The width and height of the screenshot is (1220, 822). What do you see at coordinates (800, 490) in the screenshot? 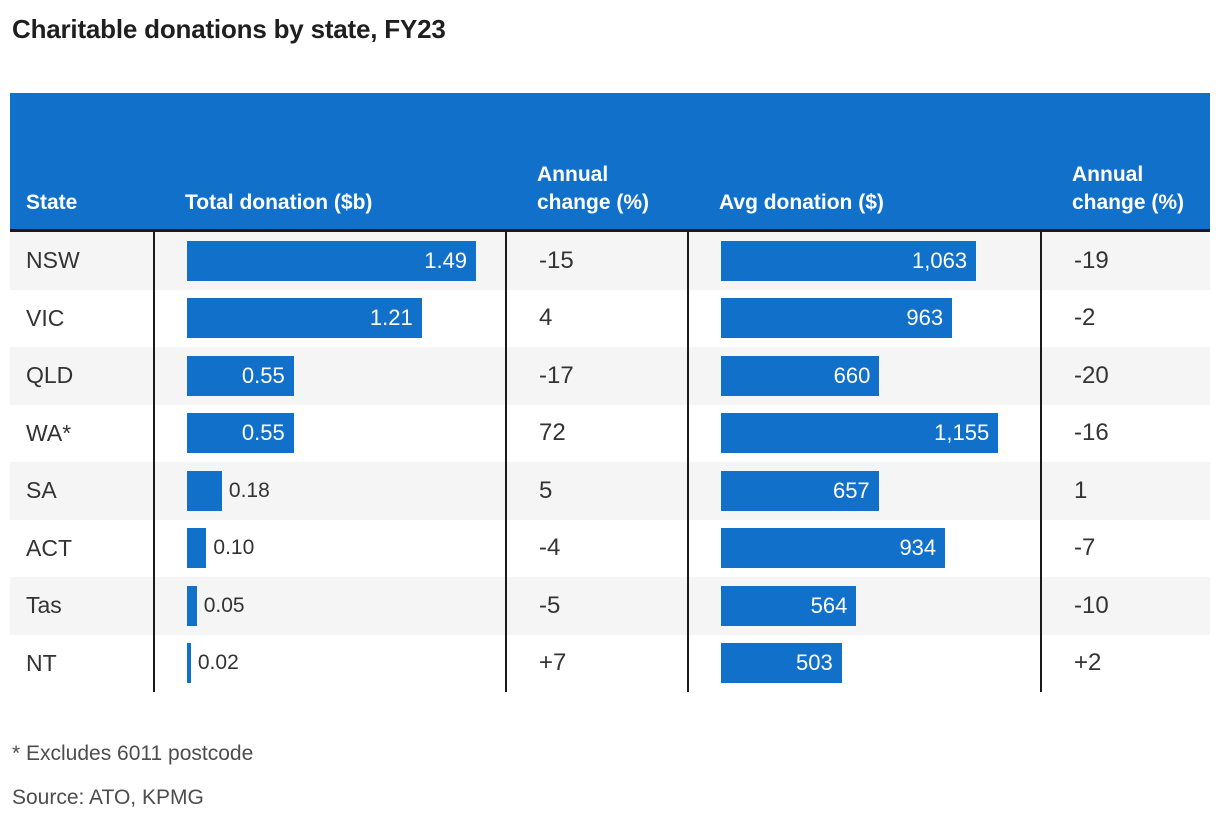
I see `avg-donation-bar: 657` at bounding box center [800, 490].